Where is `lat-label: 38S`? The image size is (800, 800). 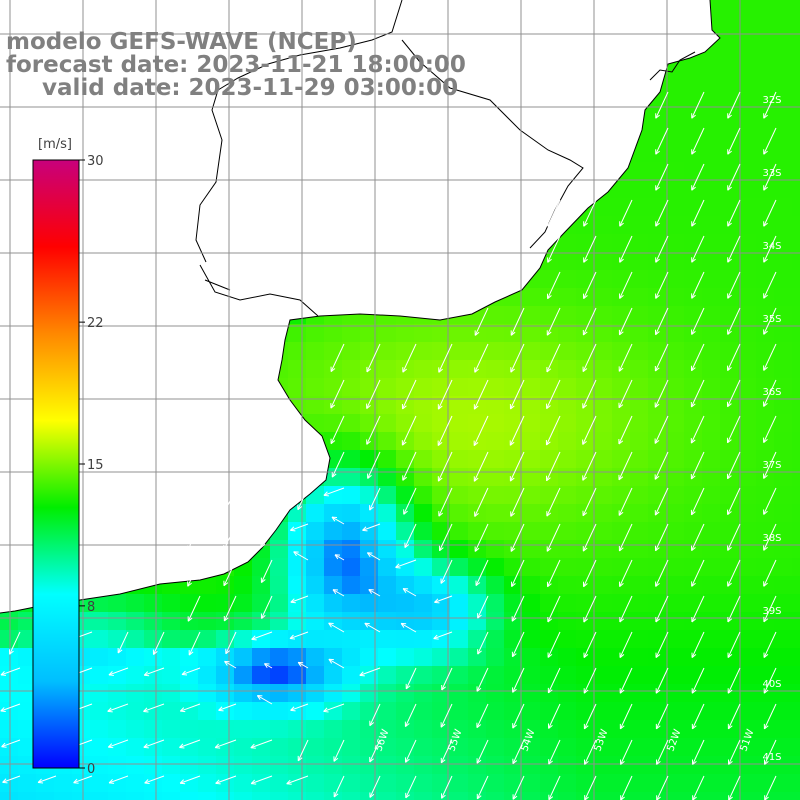 lat-label: 38S is located at coordinates (771, 538).